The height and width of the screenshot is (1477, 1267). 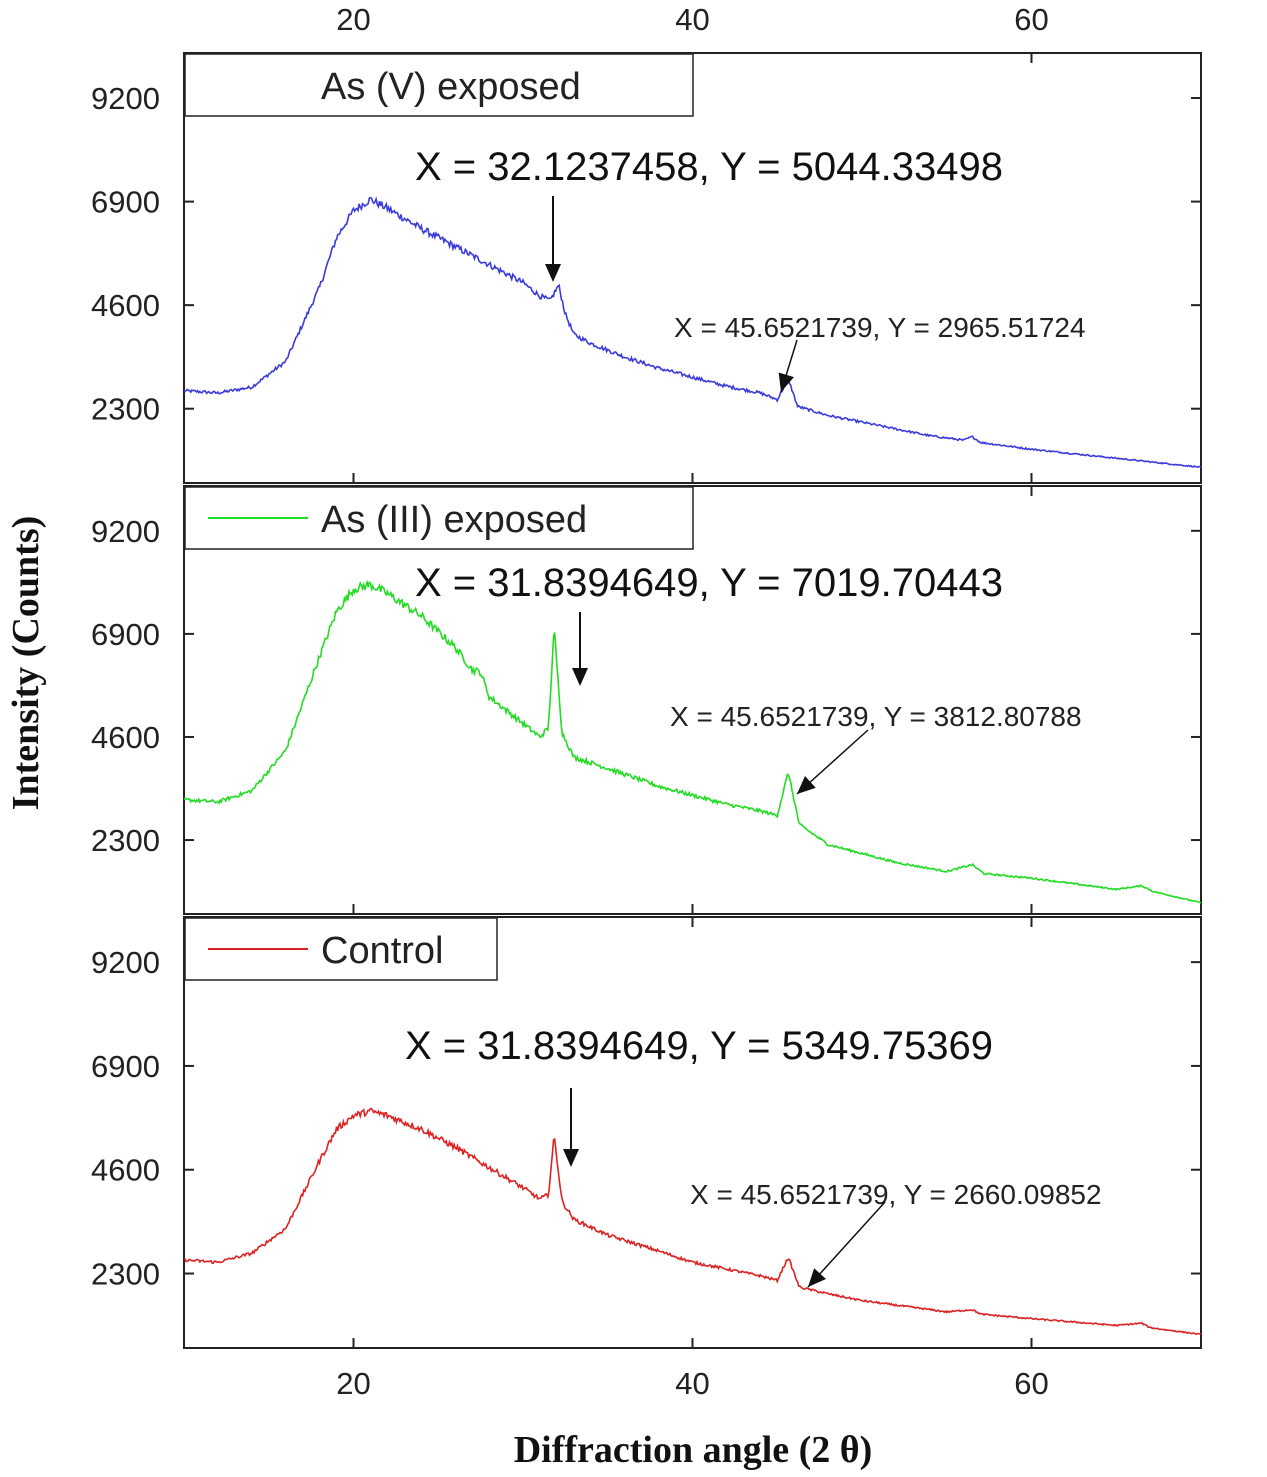 I want to click on peak-annotation-large: X = 32.1237458, Y = 5044.33498, so click(x=709, y=167).